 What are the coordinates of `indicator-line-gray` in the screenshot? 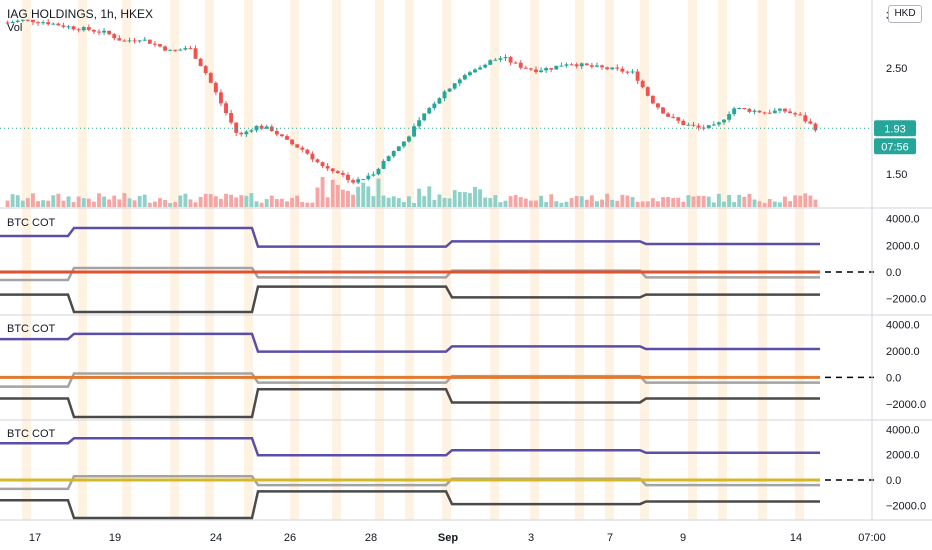 It's located at (410, 482).